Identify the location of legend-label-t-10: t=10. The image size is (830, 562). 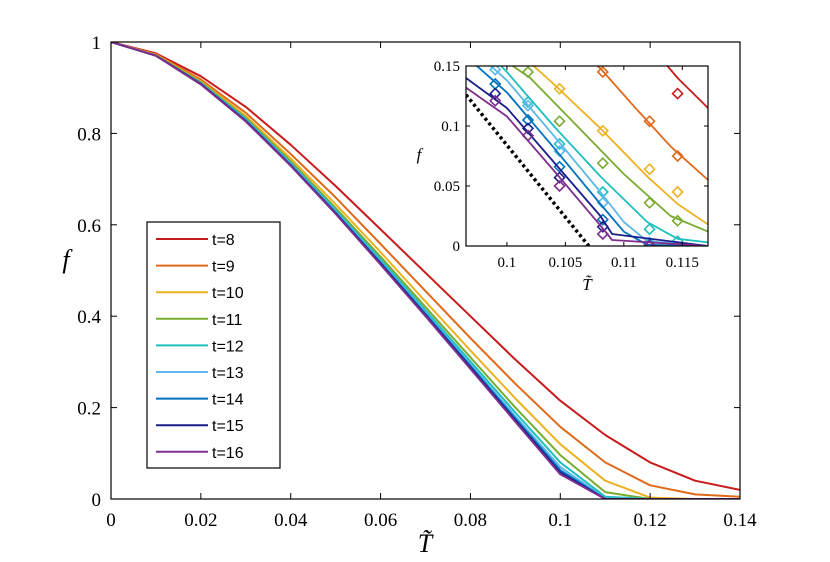
(228, 293).